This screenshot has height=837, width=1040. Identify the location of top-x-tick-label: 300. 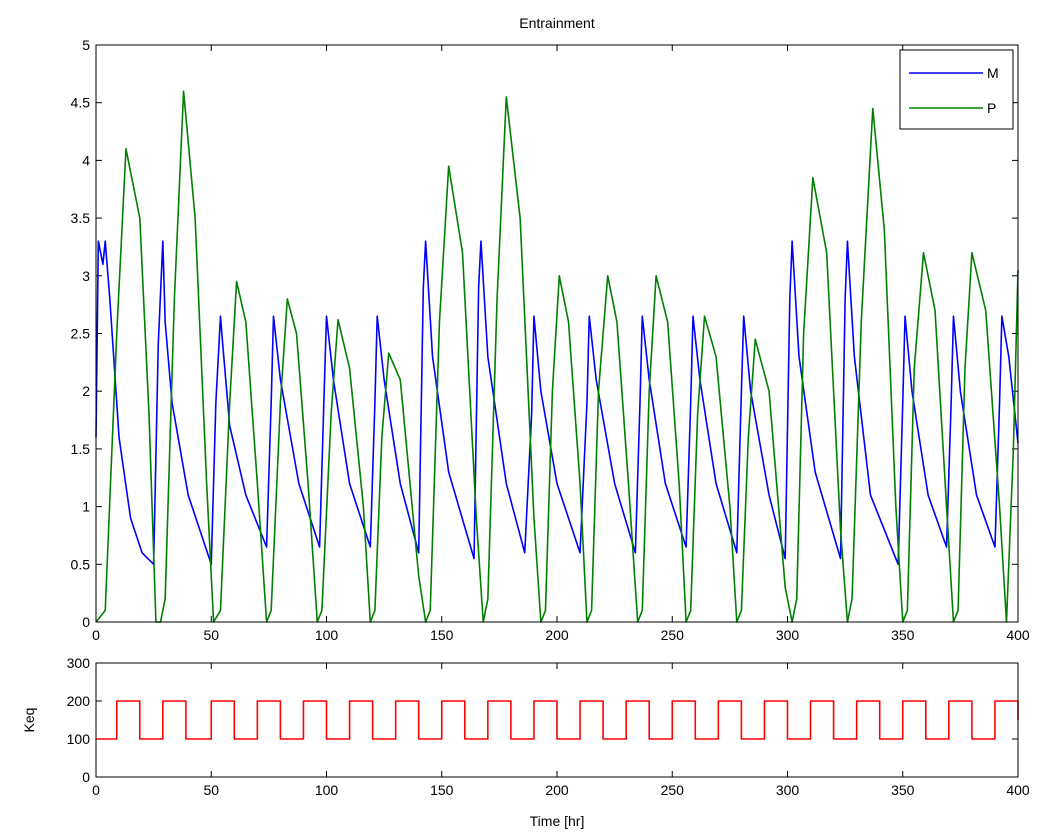
(788, 635).